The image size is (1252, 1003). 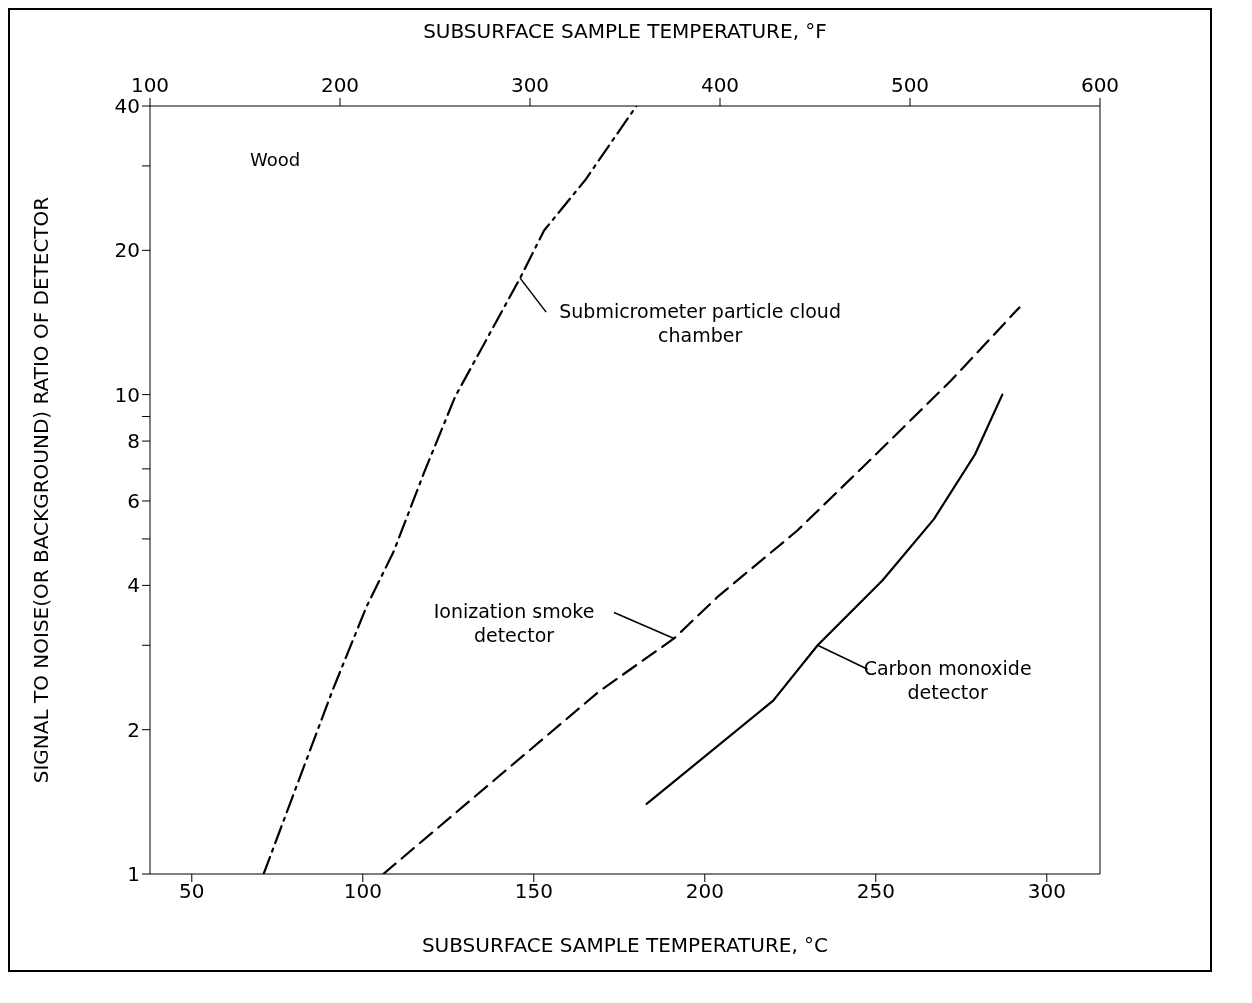 What do you see at coordinates (41, 490) in the screenshot?
I see `y-axis-title: SIGNAL TO NOISE(OR BACKGROUND) RATIO OF DETECTOR` at bounding box center [41, 490].